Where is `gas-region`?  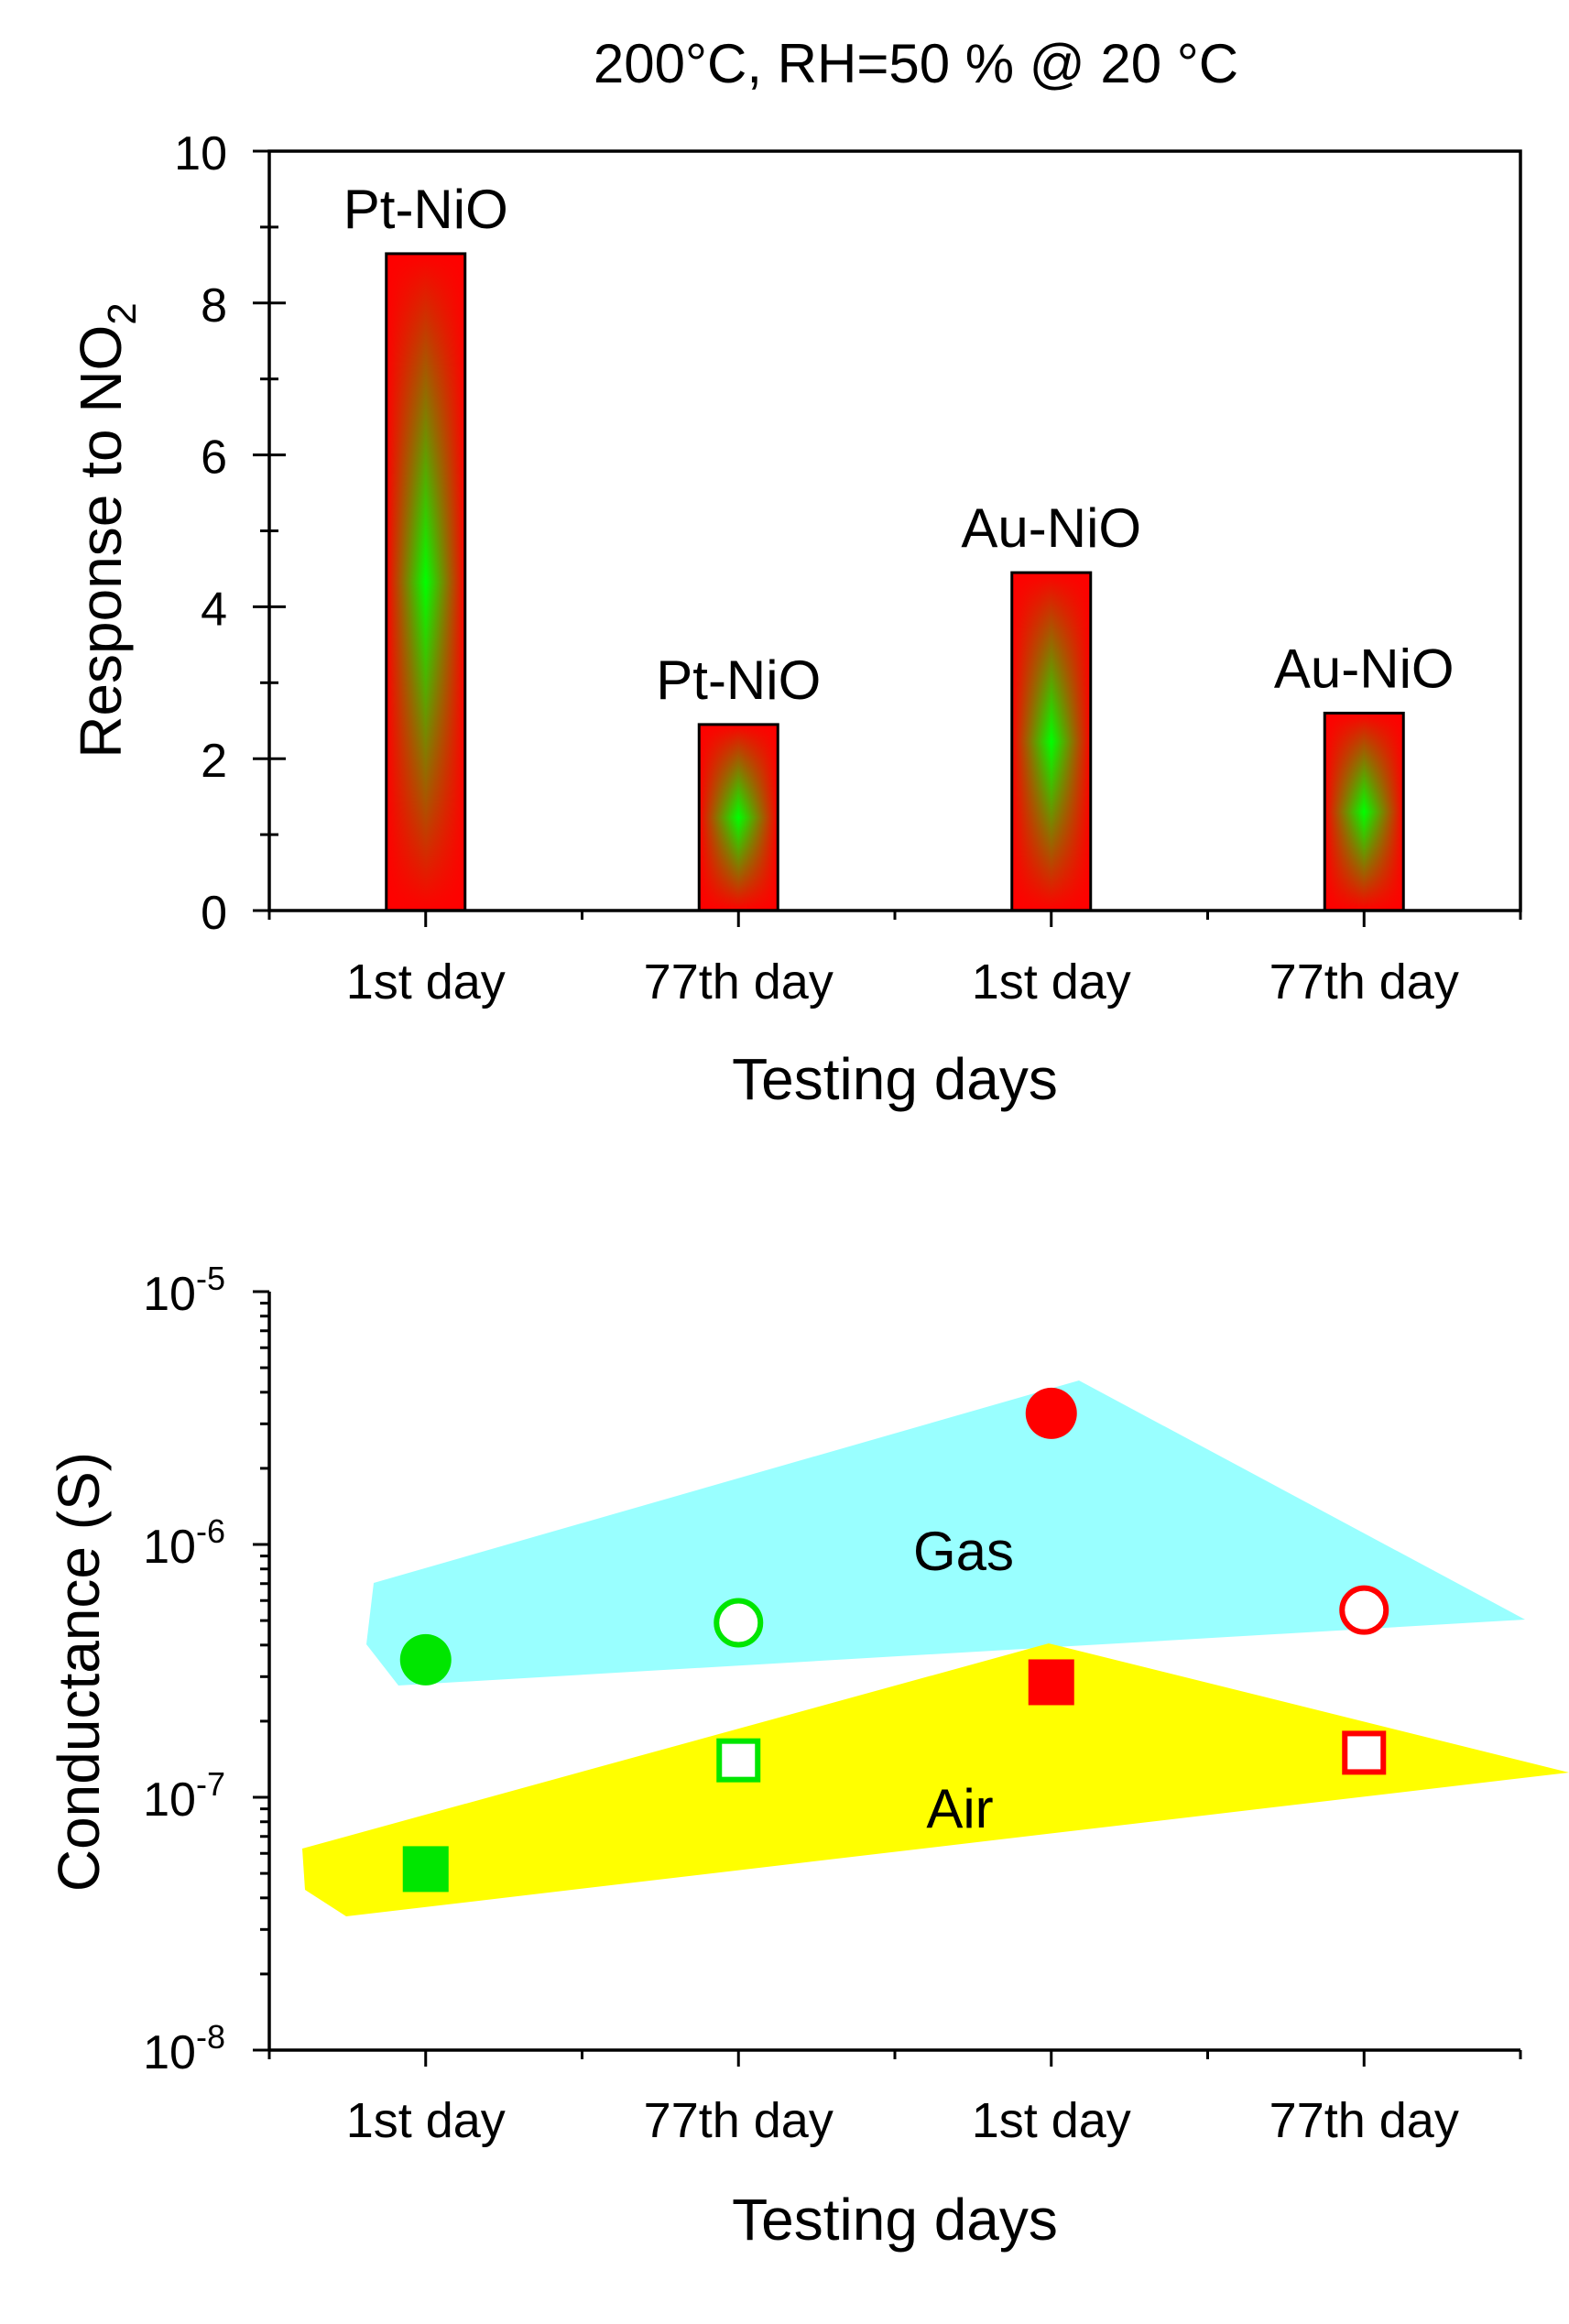 gas-region is located at coordinates (945, 1533).